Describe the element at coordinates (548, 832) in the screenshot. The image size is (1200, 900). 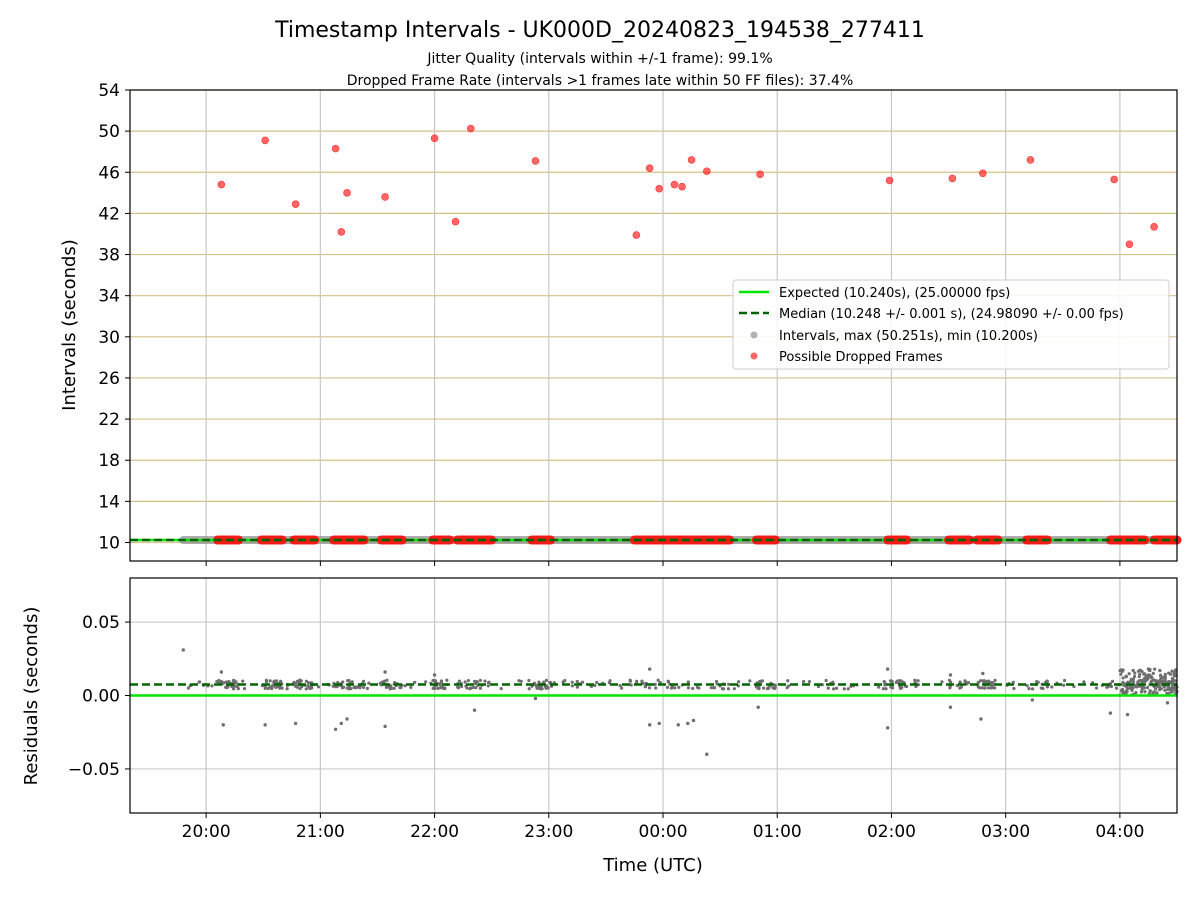
I see `residuals-xtick-label-23:00: 23:00` at that location.